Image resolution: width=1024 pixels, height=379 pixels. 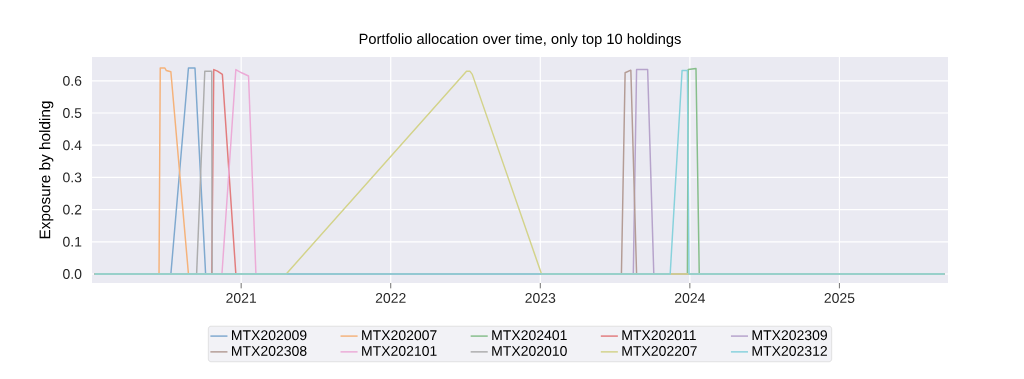 I want to click on y-tick-label: 0.0, so click(x=72, y=274).